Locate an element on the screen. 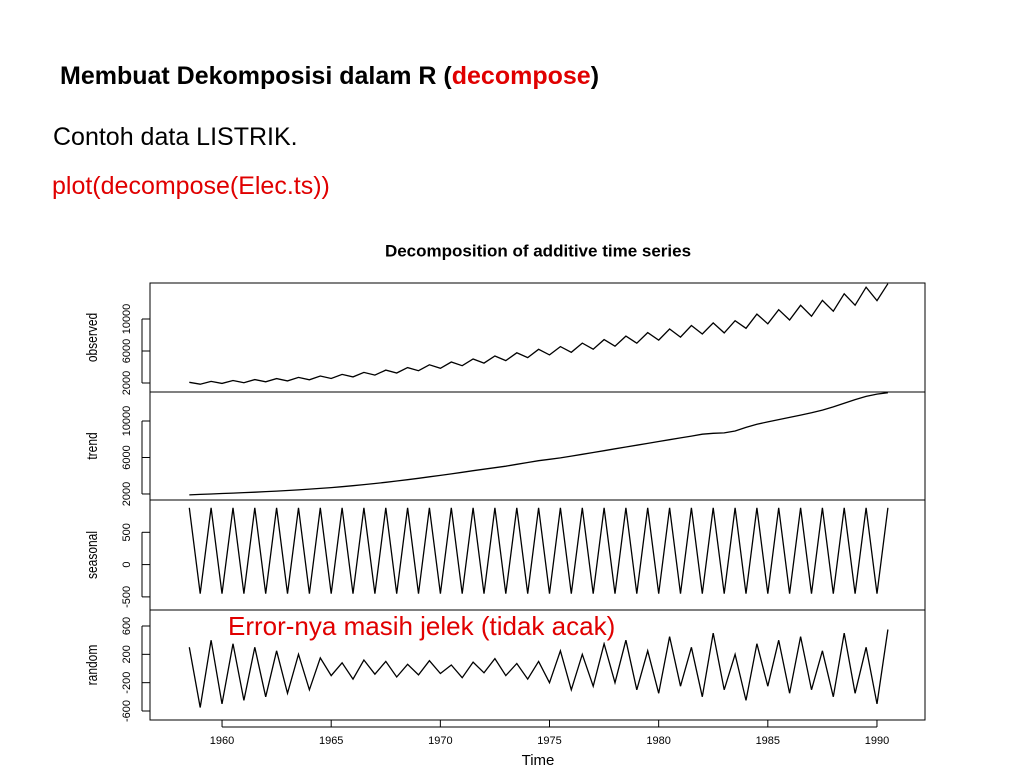  y-tick-label: -600 is located at coordinates (127, 711).